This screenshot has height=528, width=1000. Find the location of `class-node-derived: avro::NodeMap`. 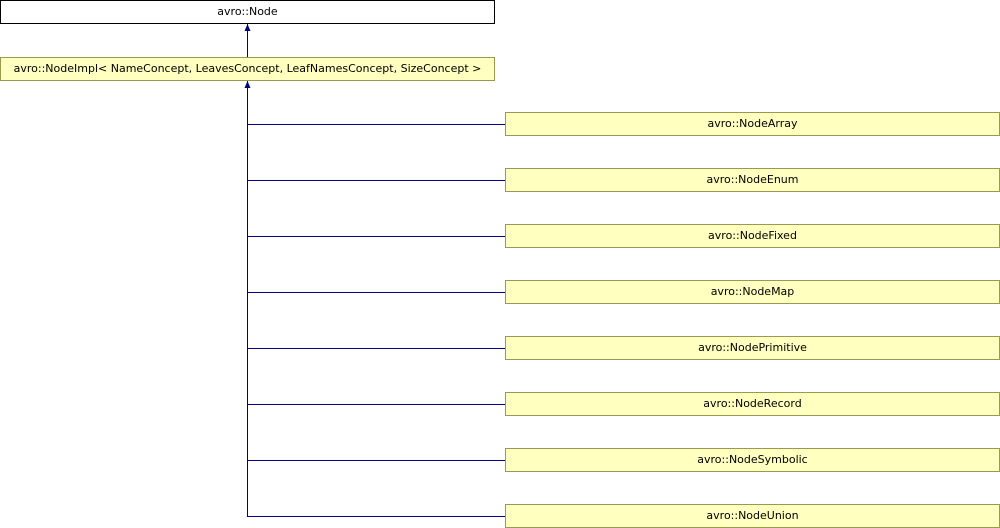

class-node-derived: avro::NodeMap is located at coordinates (752, 292).